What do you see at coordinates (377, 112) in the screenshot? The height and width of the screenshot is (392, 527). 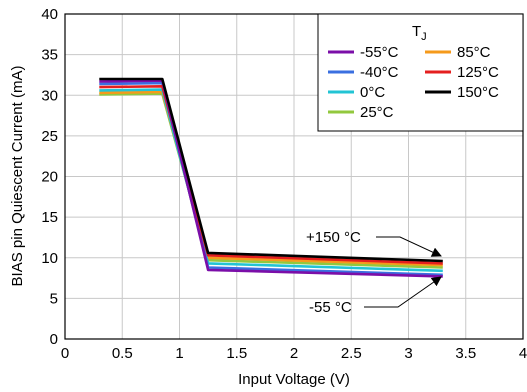 I see `legend-label: 25°C` at bounding box center [377, 112].